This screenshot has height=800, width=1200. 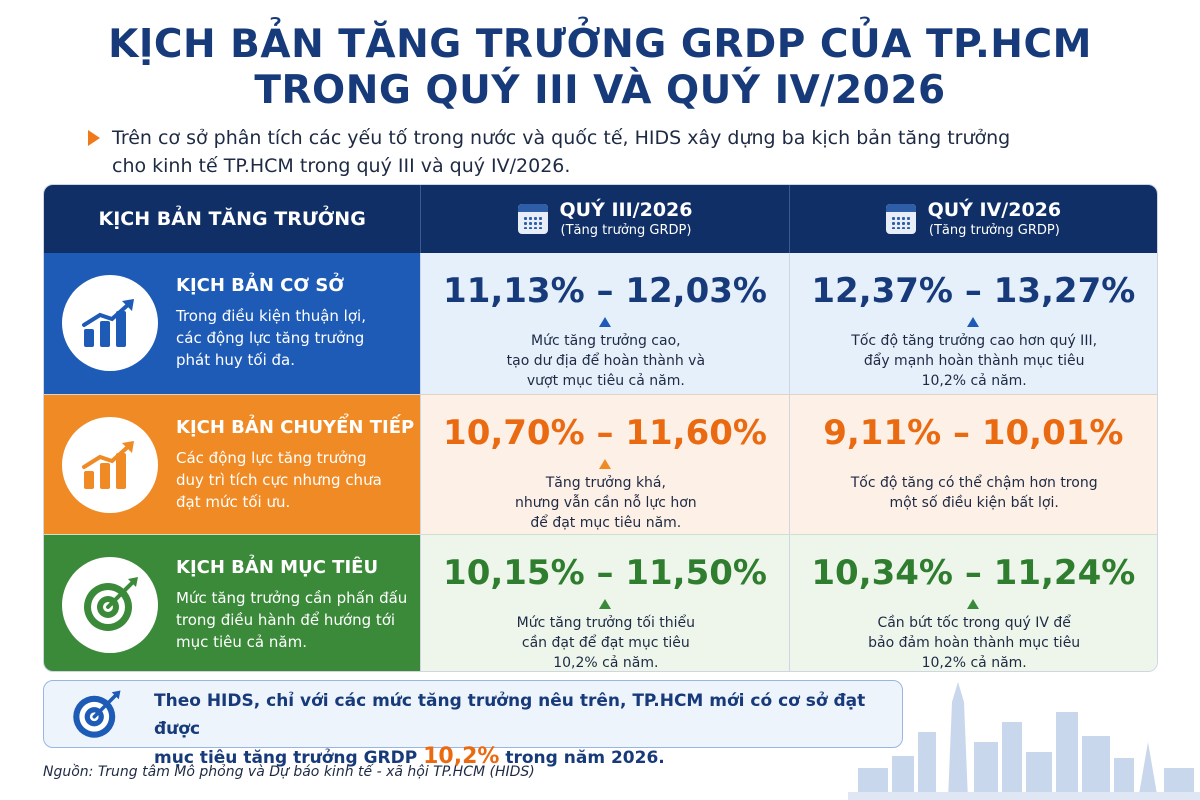 What do you see at coordinates (605, 291) in the screenshot?
I see `range-value: 11,13% – 12,03%` at bounding box center [605, 291].